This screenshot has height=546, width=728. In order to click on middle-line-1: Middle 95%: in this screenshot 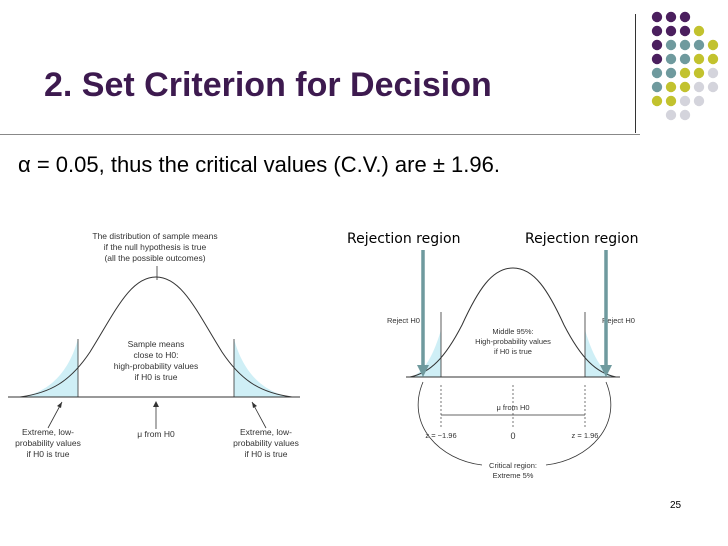, I will do `click(512, 331)`.